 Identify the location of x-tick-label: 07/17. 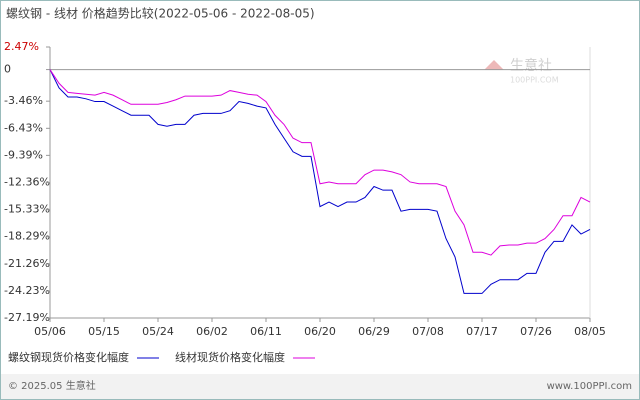
(482, 331).